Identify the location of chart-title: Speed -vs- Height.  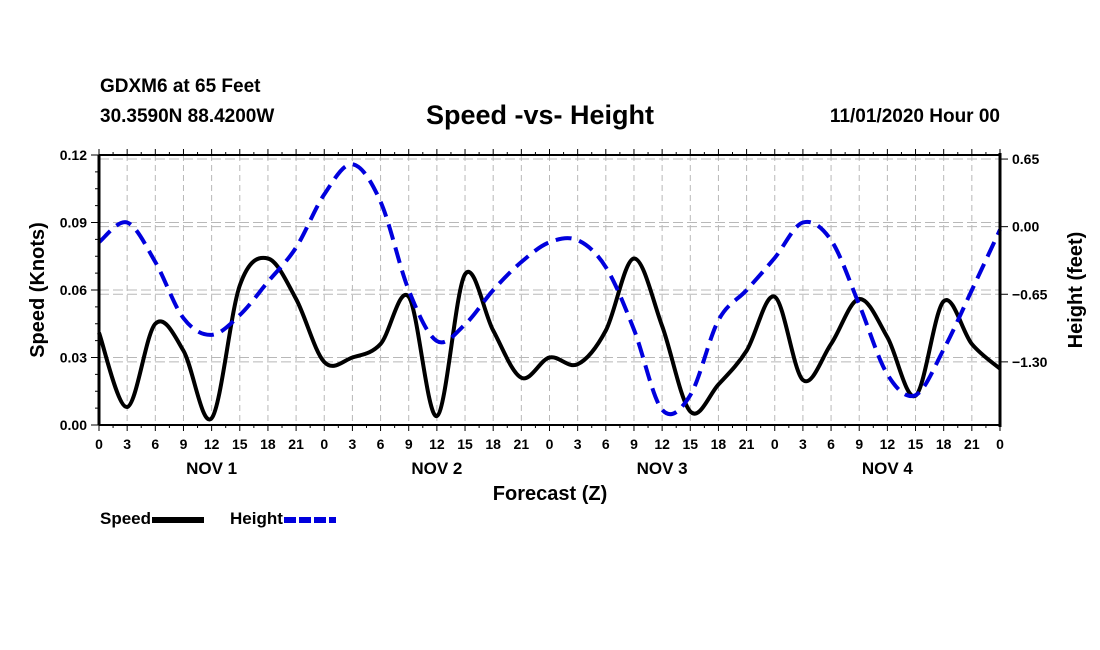
(540, 115).